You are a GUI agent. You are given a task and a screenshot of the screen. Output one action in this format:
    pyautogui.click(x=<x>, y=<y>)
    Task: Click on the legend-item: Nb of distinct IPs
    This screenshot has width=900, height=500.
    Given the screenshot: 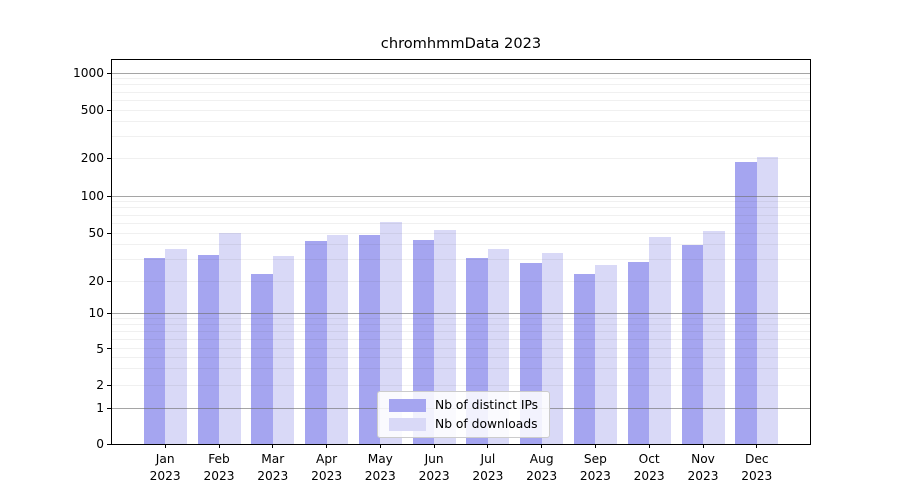 What is the action you would take?
    pyautogui.click(x=463, y=405)
    